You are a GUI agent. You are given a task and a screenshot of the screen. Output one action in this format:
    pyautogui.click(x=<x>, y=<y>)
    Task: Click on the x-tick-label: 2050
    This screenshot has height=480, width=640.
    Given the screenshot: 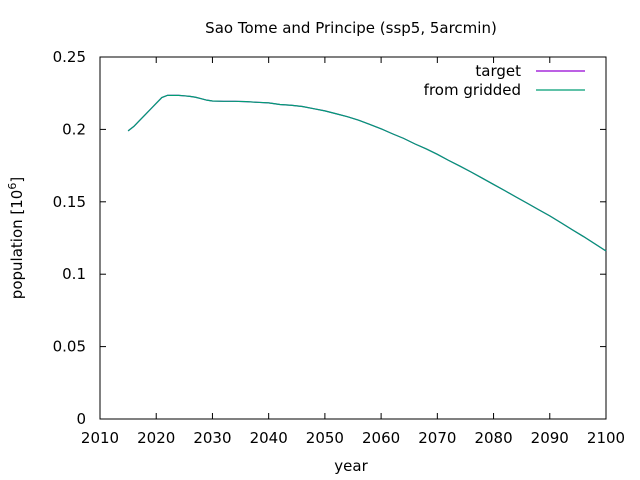 What is the action you would take?
    pyautogui.click(x=325, y=438)
    